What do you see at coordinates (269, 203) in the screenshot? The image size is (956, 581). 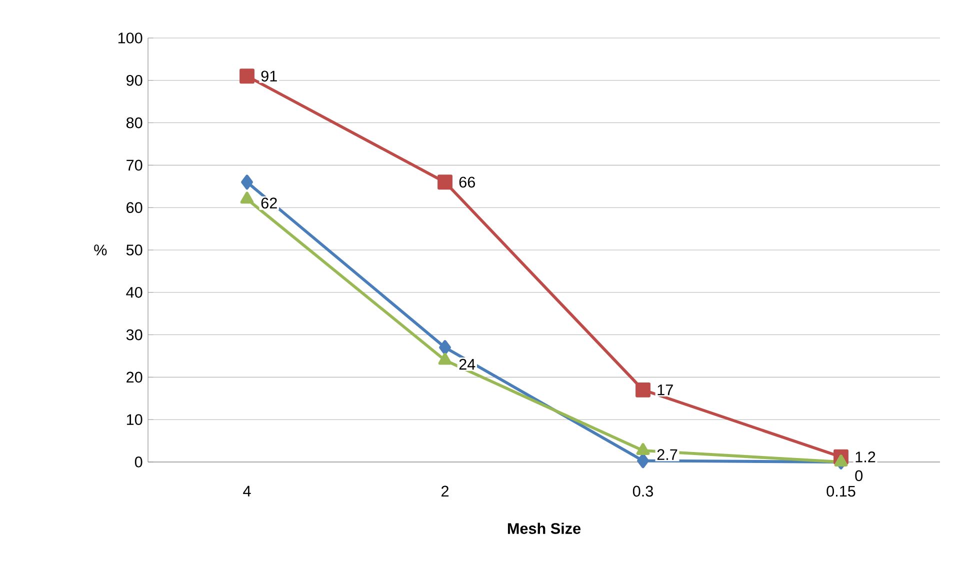 I see `data-label: 62` at bounding box center [269, 203].